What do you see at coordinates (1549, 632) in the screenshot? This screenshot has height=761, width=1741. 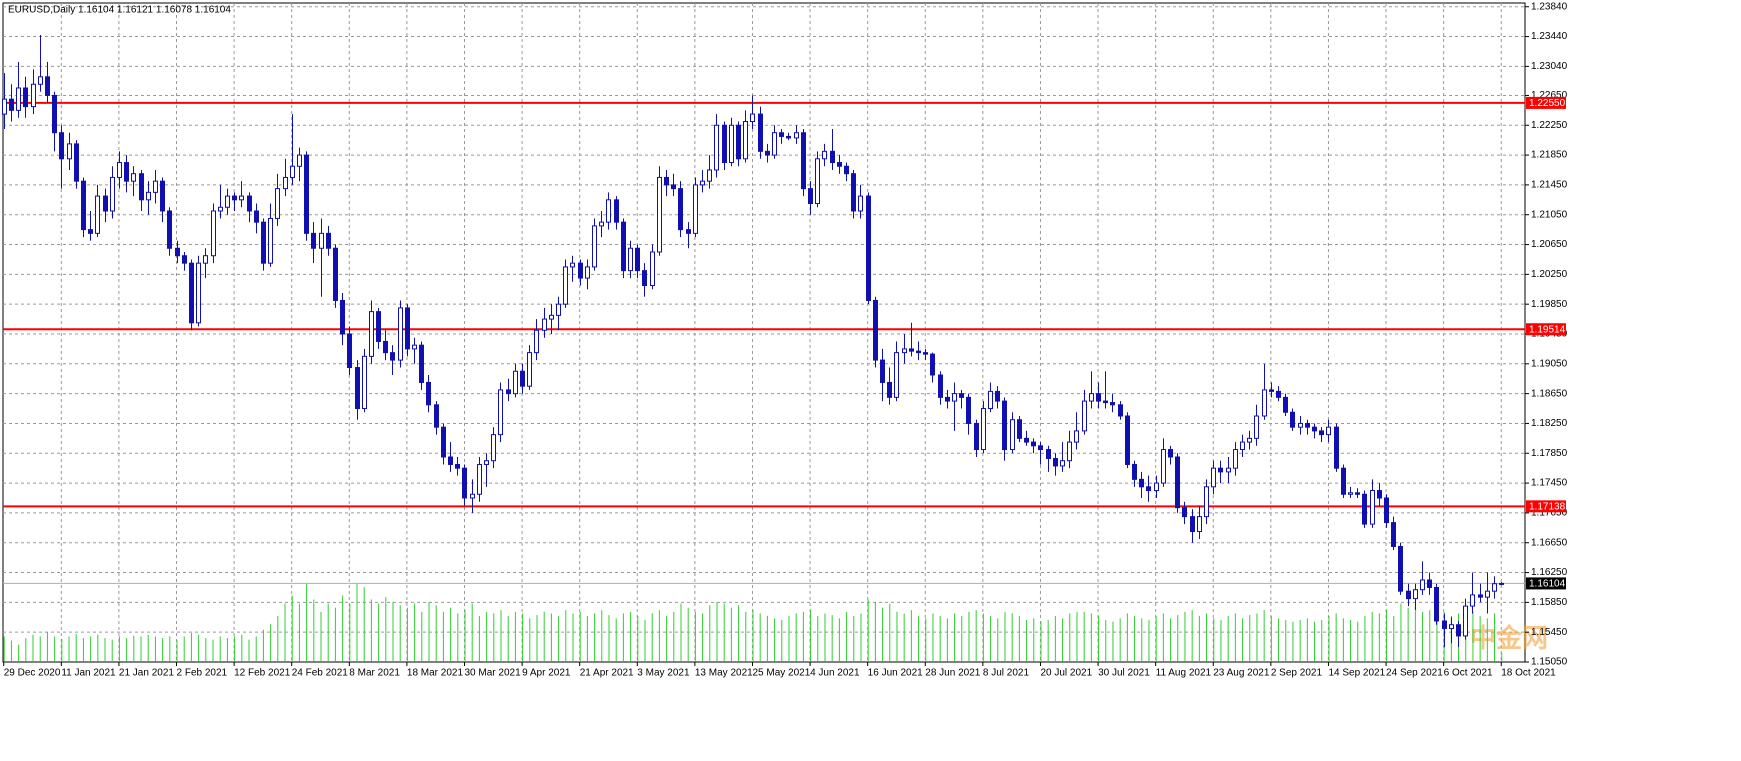 I see `y-tick-label: 1.15450` at bounding box center [1549, 632].